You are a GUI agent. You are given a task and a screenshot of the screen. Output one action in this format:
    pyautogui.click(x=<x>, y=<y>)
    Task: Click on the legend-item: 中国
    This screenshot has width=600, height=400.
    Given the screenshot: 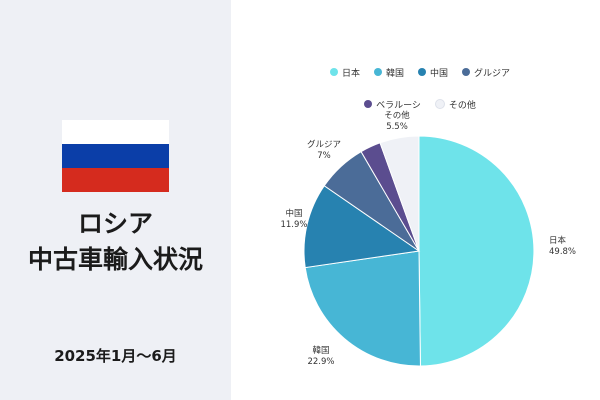 What is the action you would take?
    pyautogui.click(x=433, y=72)
    